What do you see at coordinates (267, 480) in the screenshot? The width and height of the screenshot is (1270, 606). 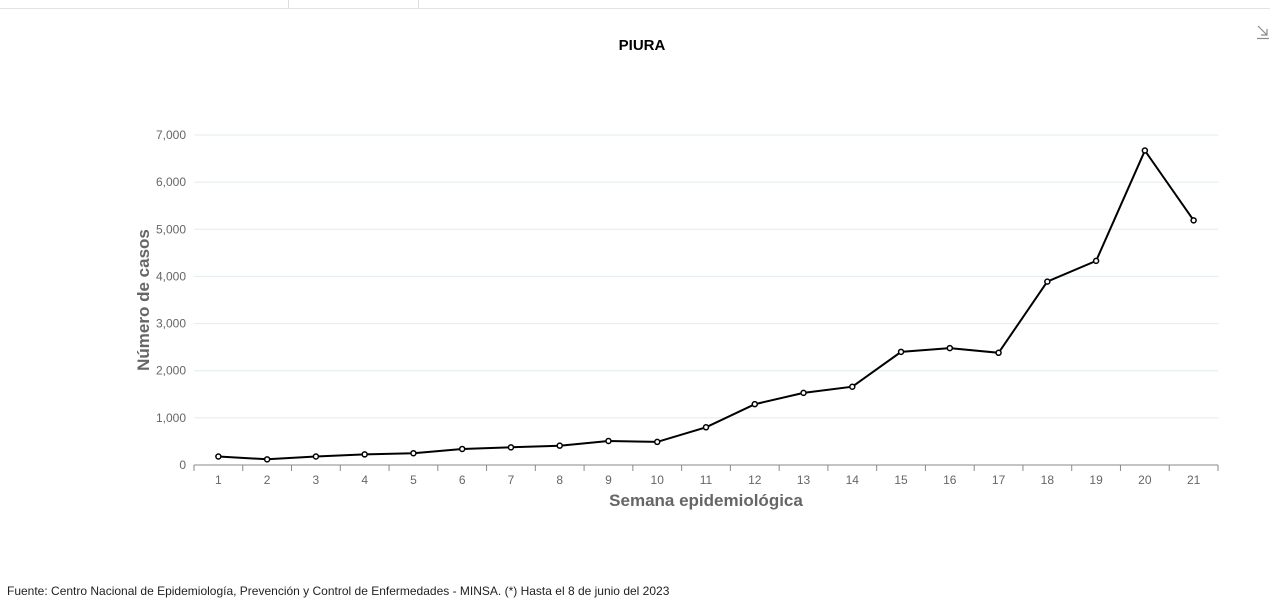 I see `x-tick-label: 2` at bounding box center [267, 480].